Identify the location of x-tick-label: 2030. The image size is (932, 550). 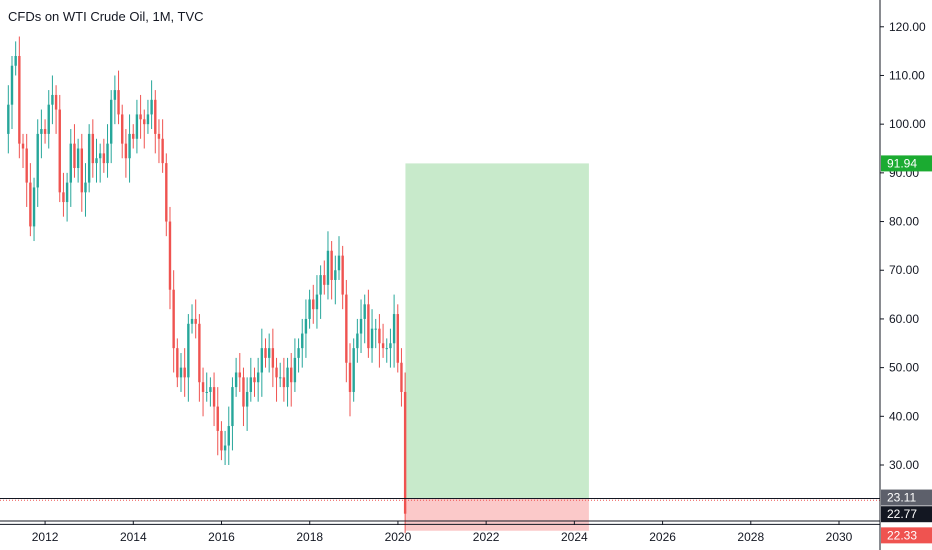
(839, 537).